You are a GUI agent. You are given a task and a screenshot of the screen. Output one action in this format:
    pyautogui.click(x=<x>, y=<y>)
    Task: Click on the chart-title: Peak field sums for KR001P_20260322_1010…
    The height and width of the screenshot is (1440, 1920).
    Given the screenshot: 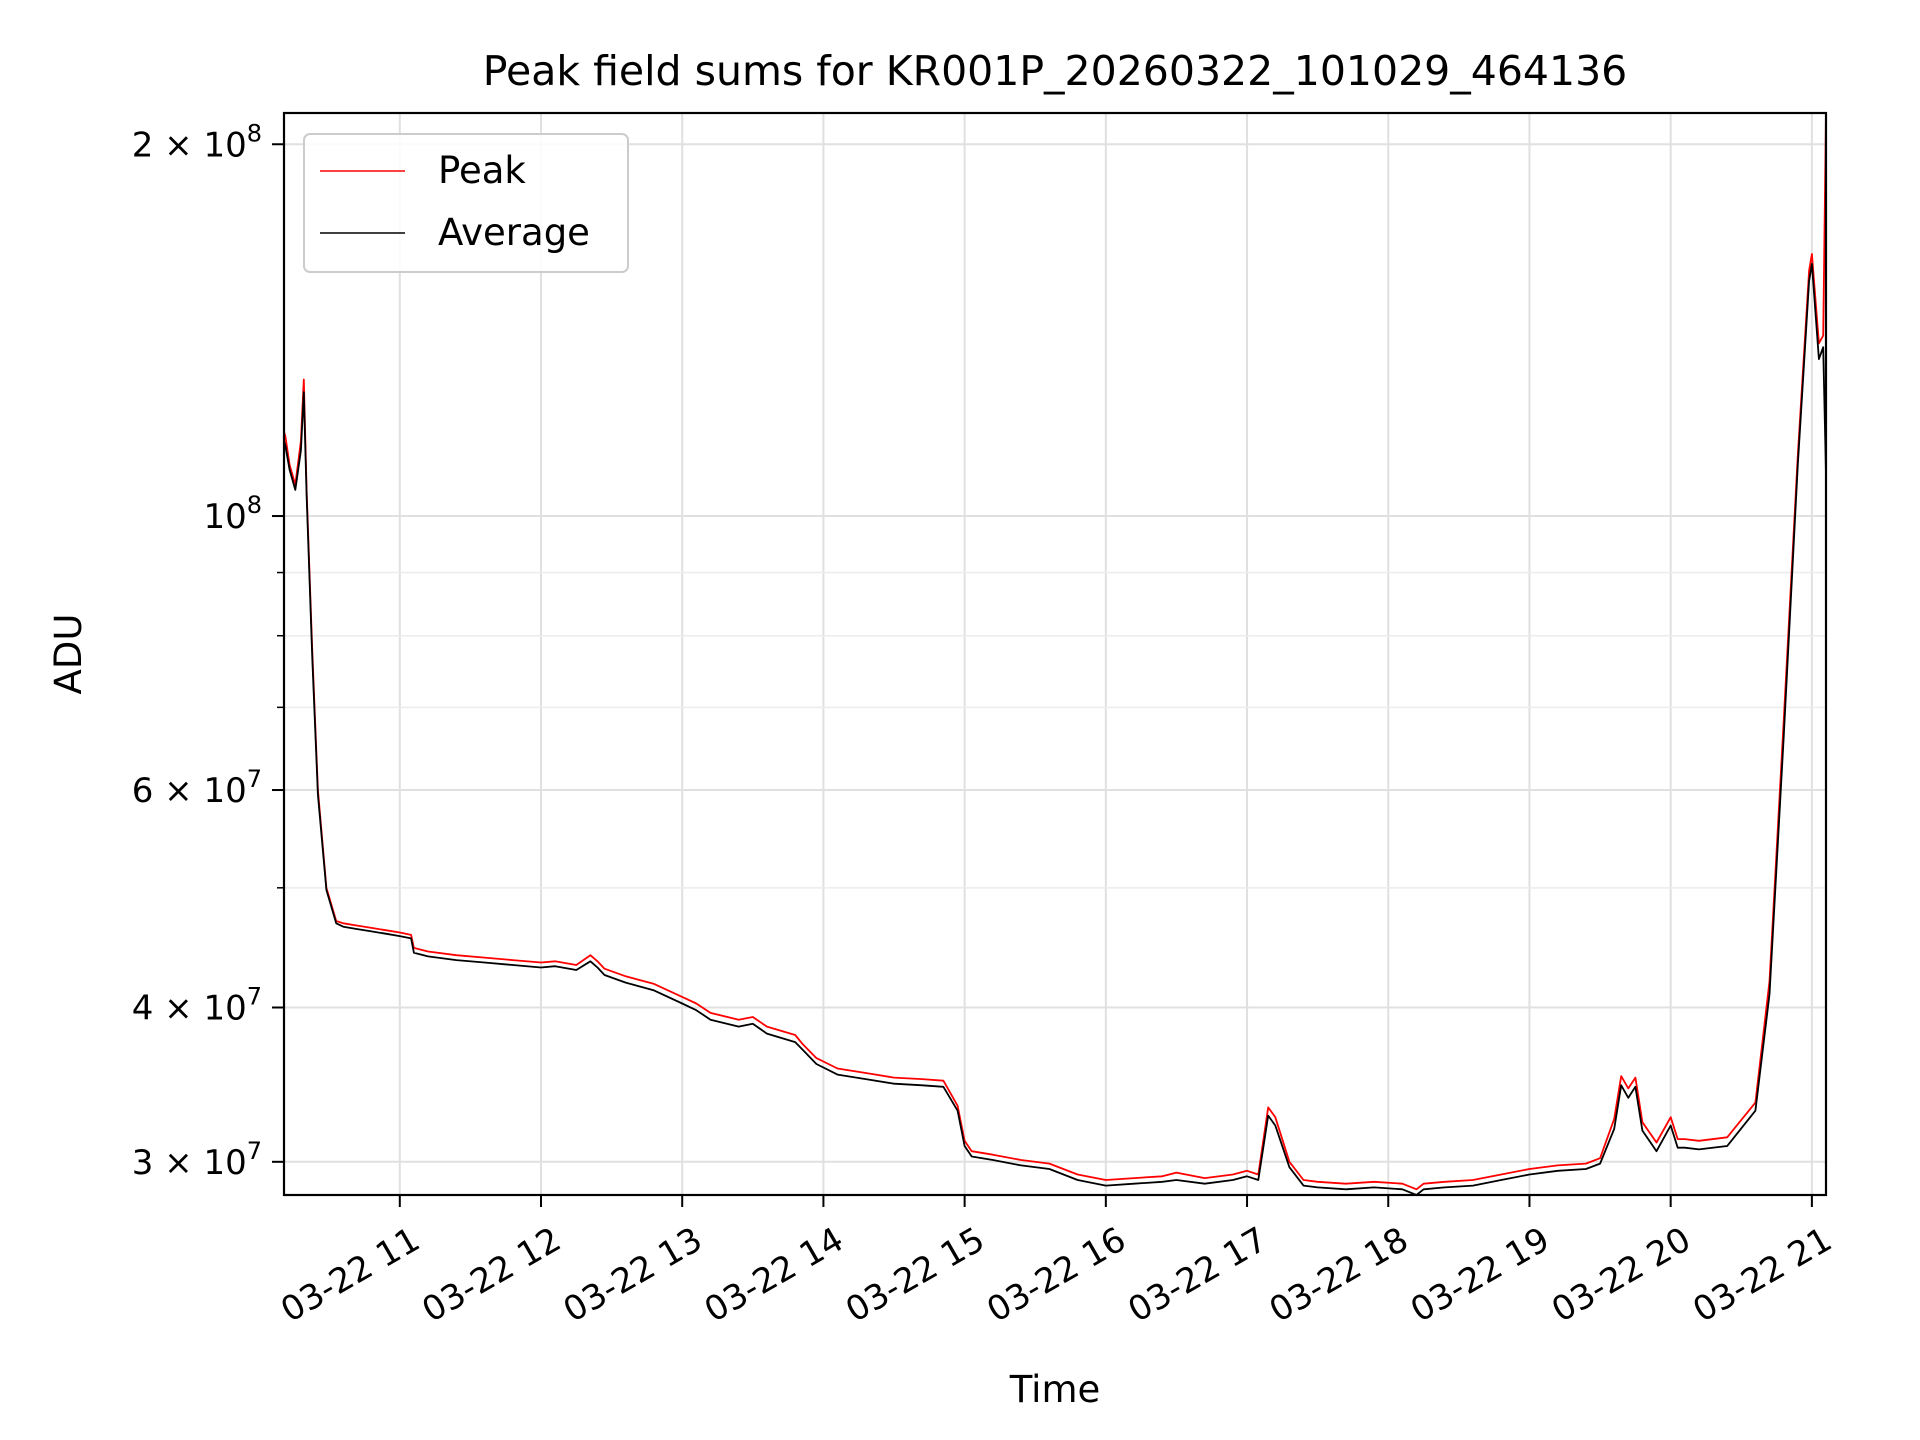 What is the action you would take?
    pyautogui.click(x=1055, y=71)
    